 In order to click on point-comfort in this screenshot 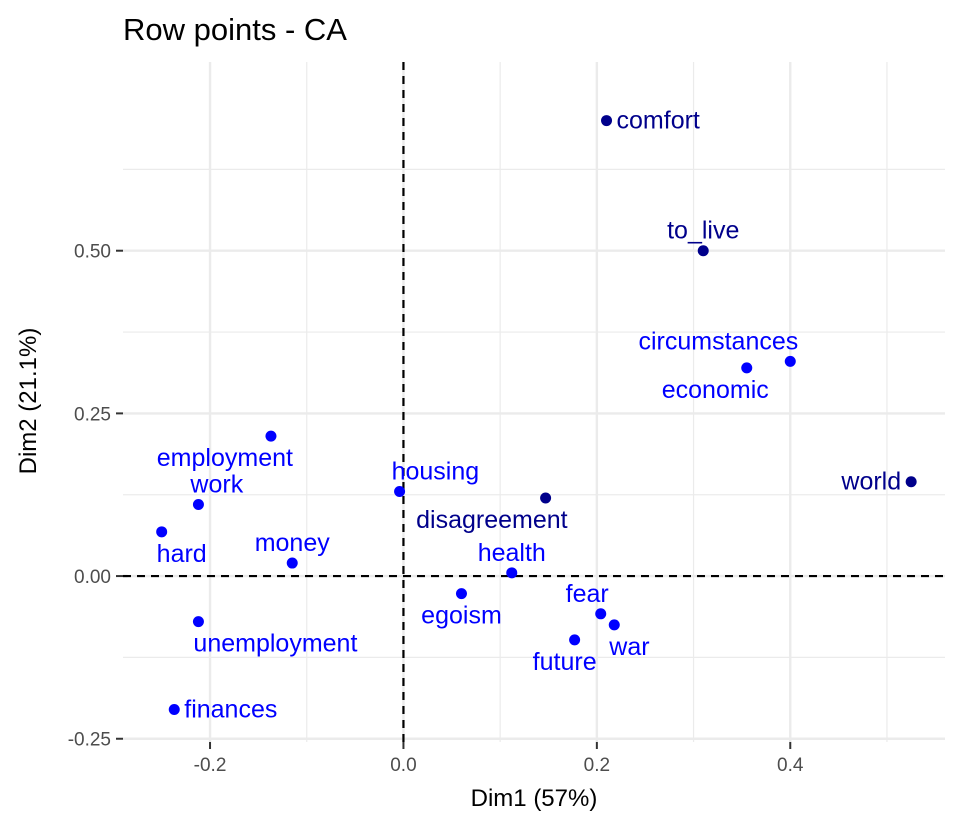, I will do `click(607, 121)`.